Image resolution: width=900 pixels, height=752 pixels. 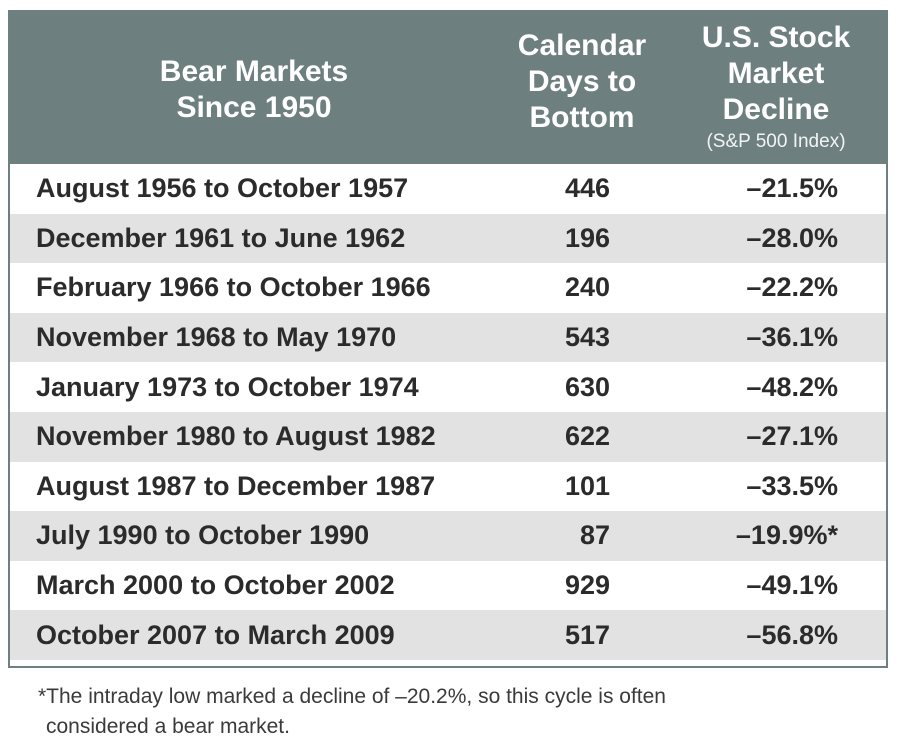 I want to click on header-decline-line-1: U.S. Stock, so click(x=776, y=37).